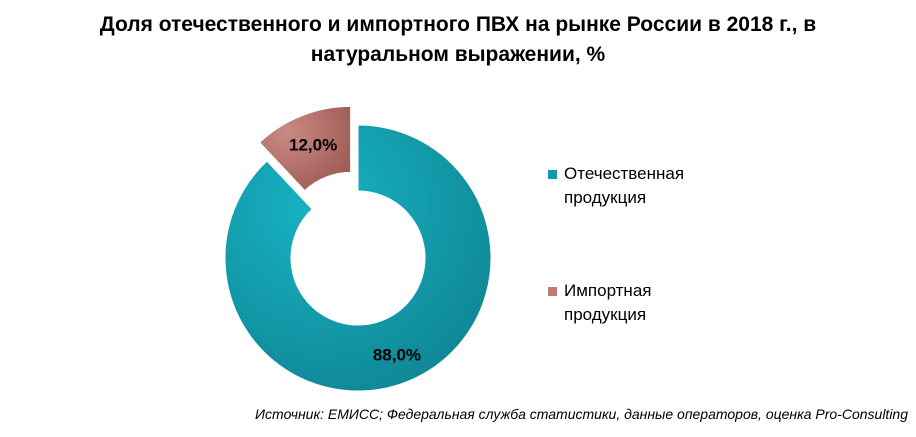 The image size is (916, 437). What do you see at coordinates (624, 173) in the screenshot?
I see `legend-label-domestic-line-1: Отечественная` at bounding box center [624, 173].